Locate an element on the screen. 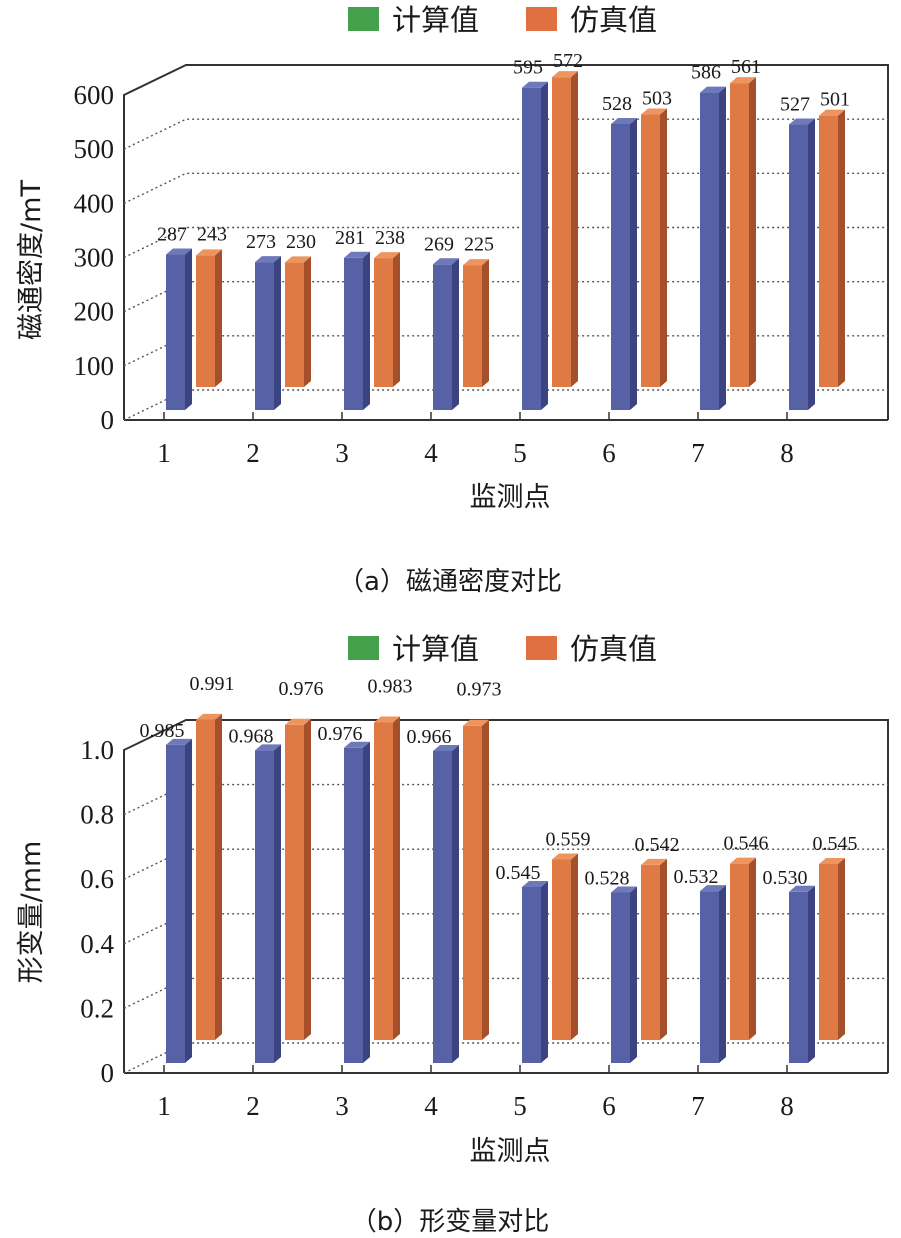  data-label-calc: 281 is located at coordinates (350, 238).